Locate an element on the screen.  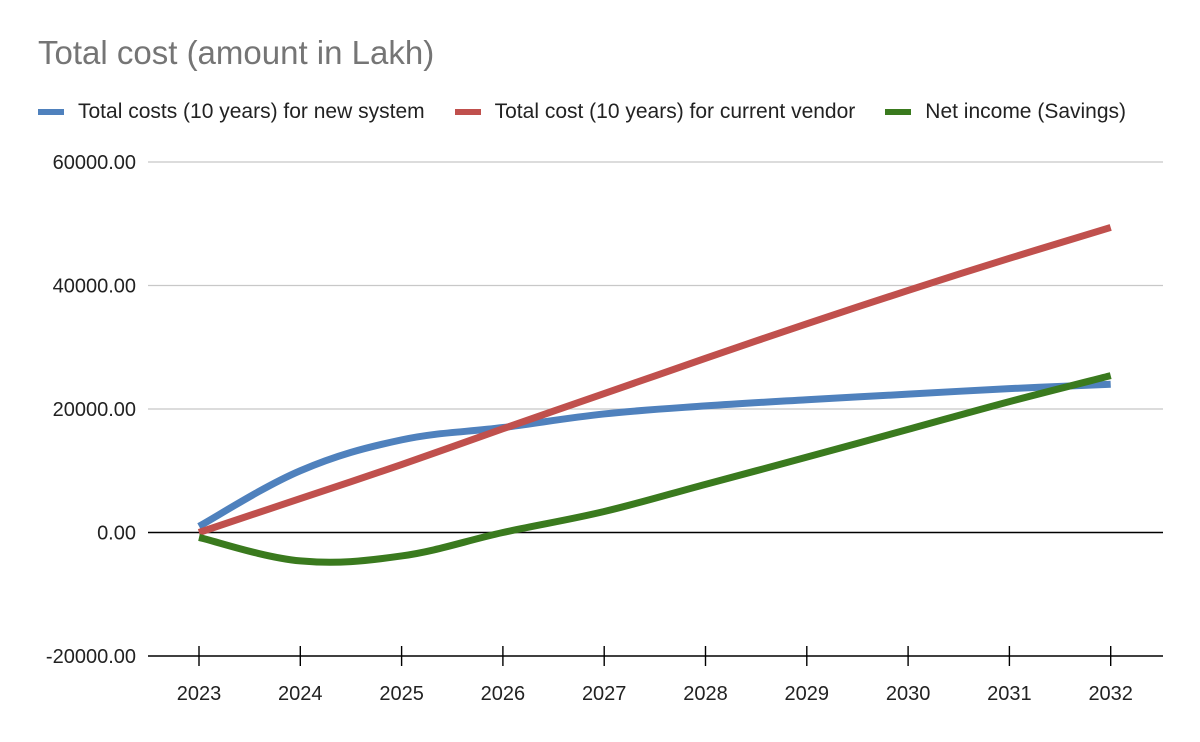
x-tick-label: 2026 is located at coordinates (503, 694).